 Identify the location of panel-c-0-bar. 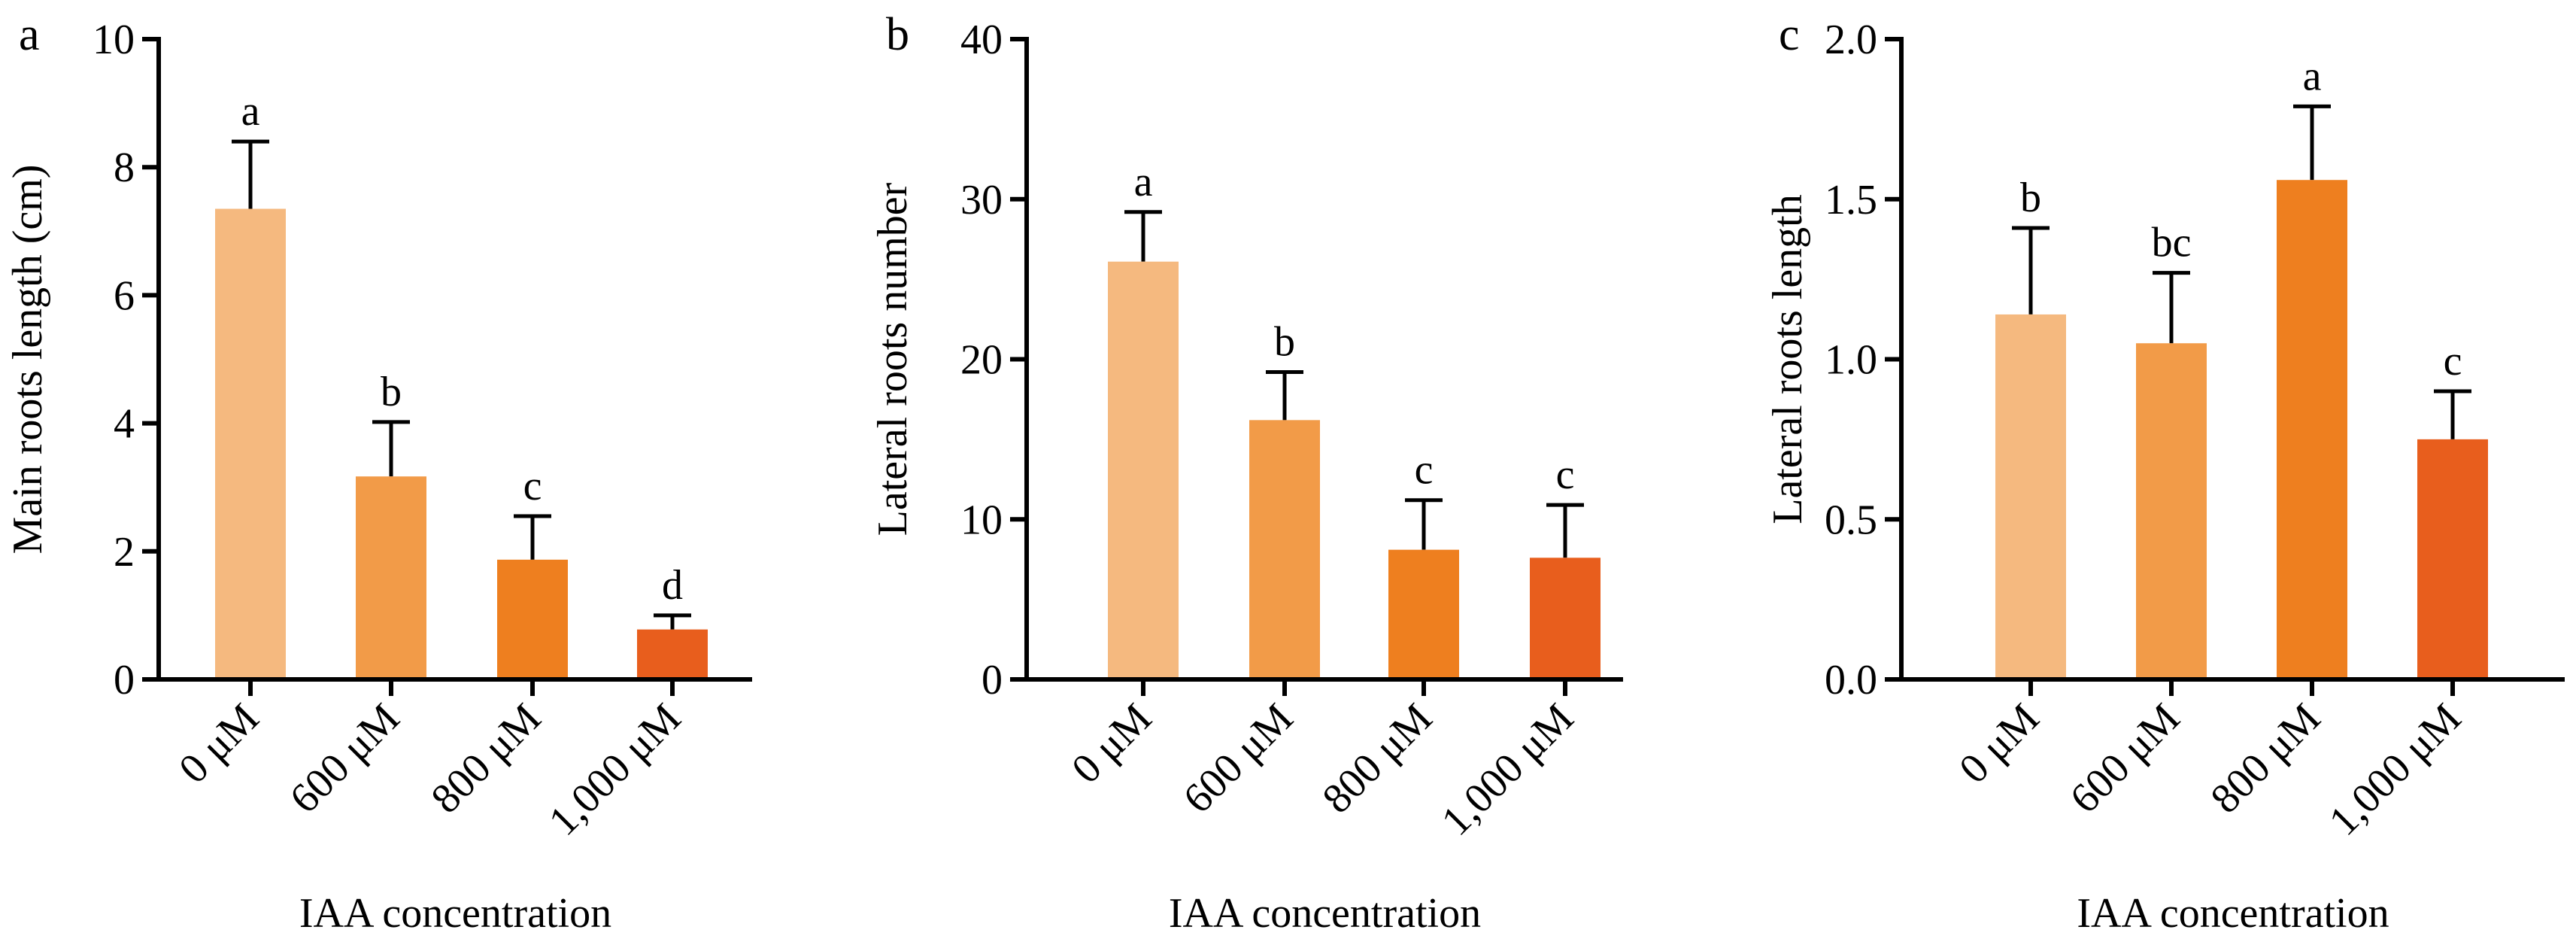
(2030, 496).